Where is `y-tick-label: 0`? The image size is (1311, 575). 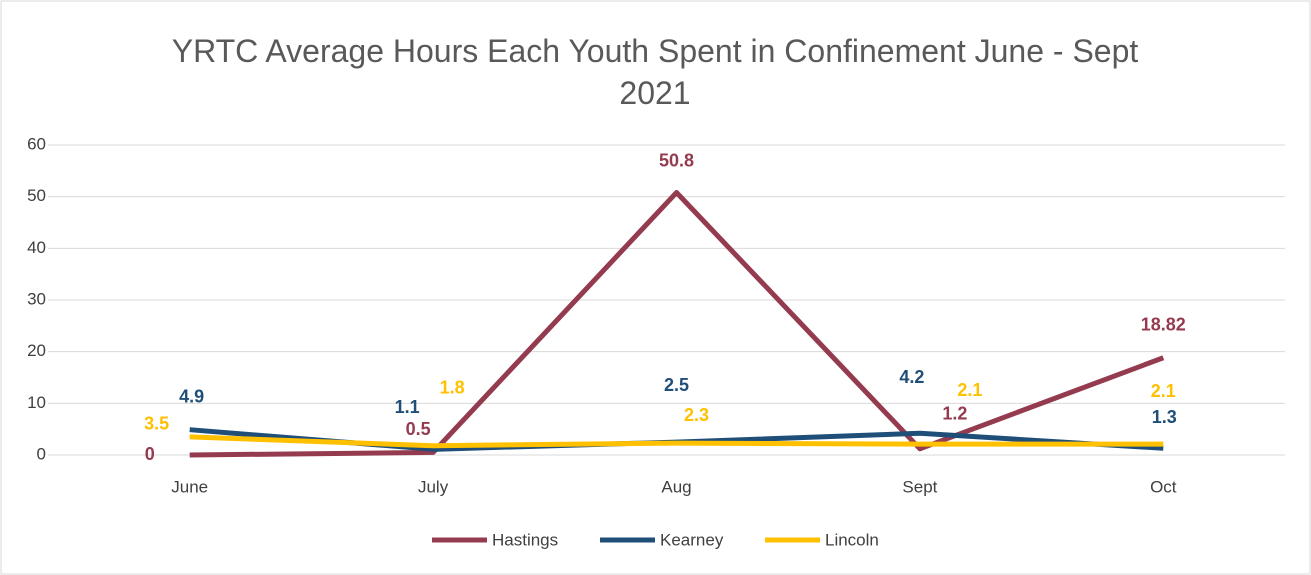 y-tick-label: 0 is located at coordinates (41, 453).